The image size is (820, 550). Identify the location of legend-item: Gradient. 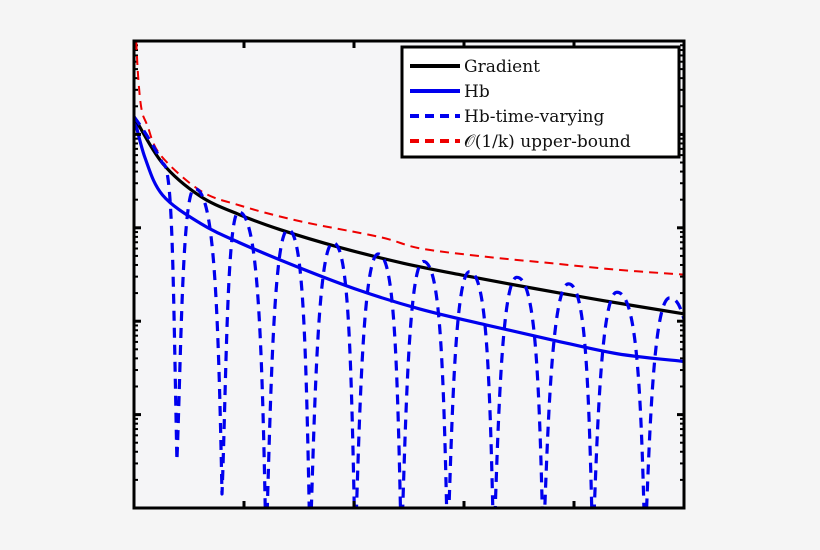
(475, 67).